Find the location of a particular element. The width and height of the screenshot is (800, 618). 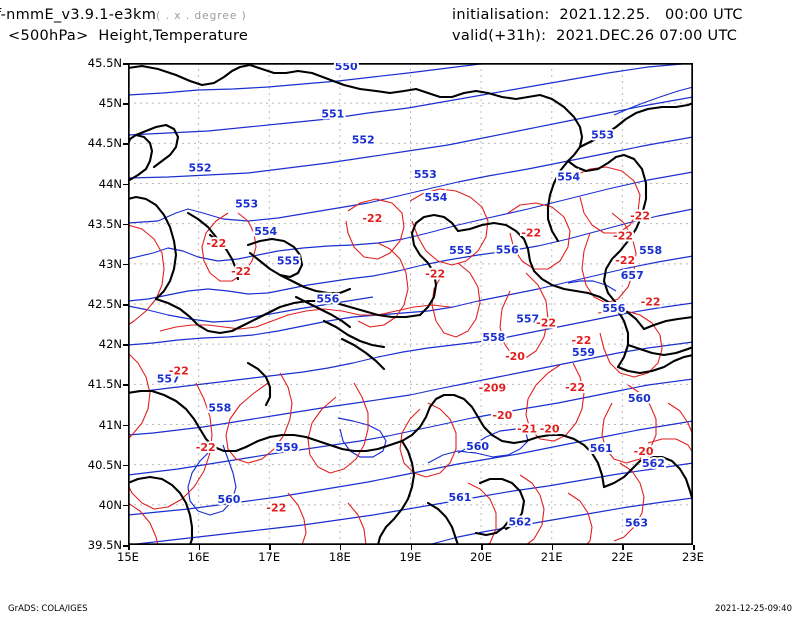

contour-label-halo: 555 is located at coordinates (460, 250).